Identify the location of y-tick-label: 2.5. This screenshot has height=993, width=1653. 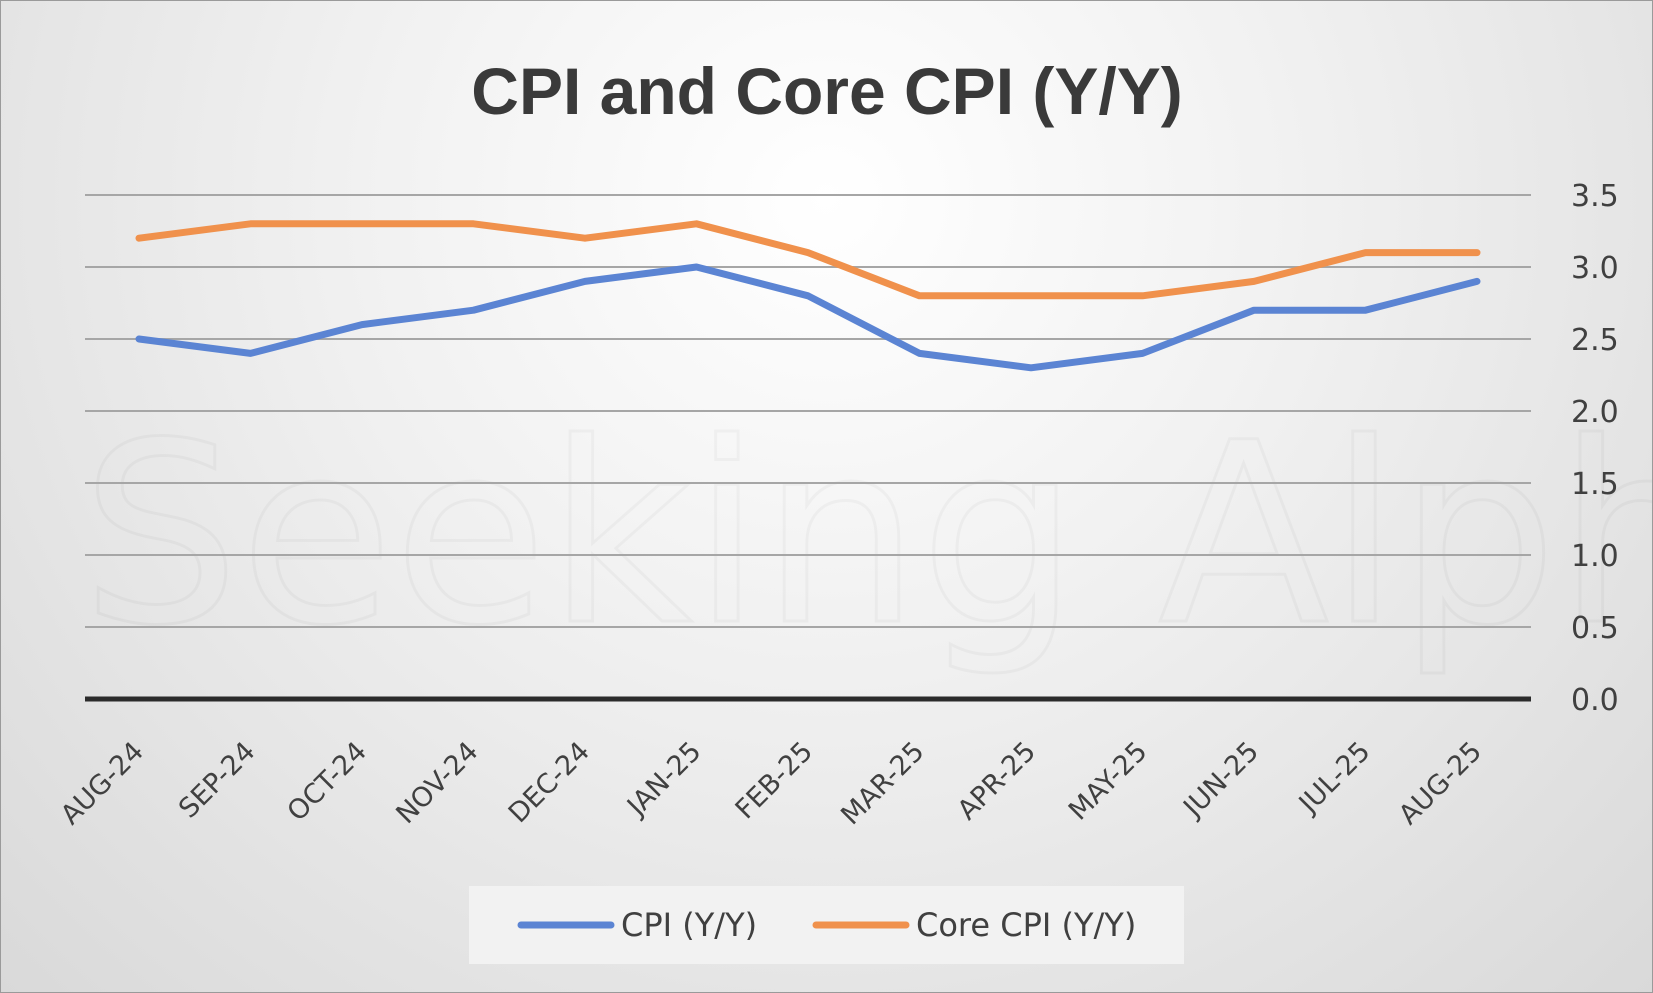
(1595, 340).